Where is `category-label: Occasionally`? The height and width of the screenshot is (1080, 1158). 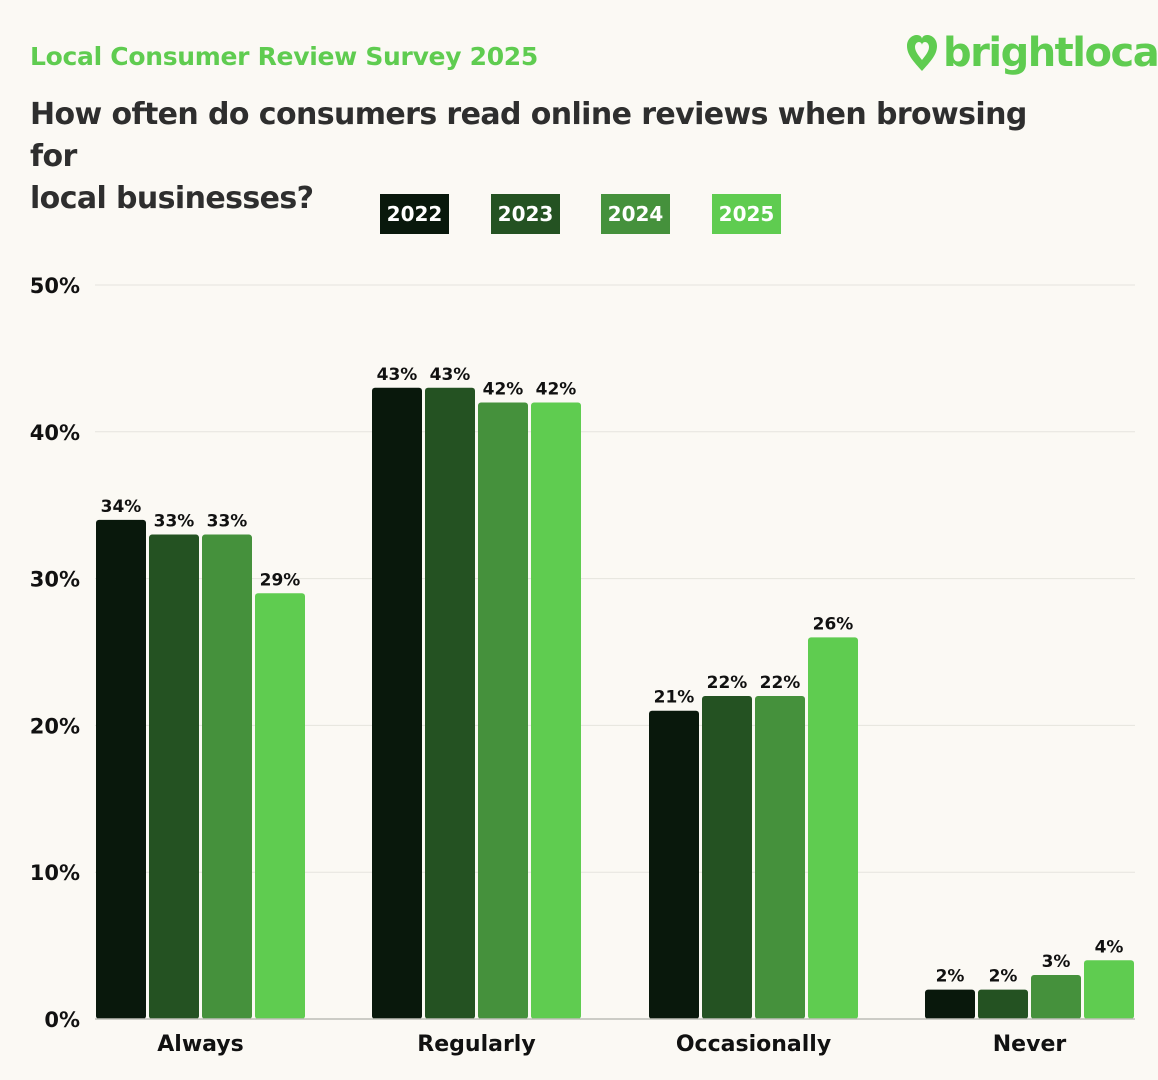
category-label: Occasionally is located at coordinates (753, 1044).